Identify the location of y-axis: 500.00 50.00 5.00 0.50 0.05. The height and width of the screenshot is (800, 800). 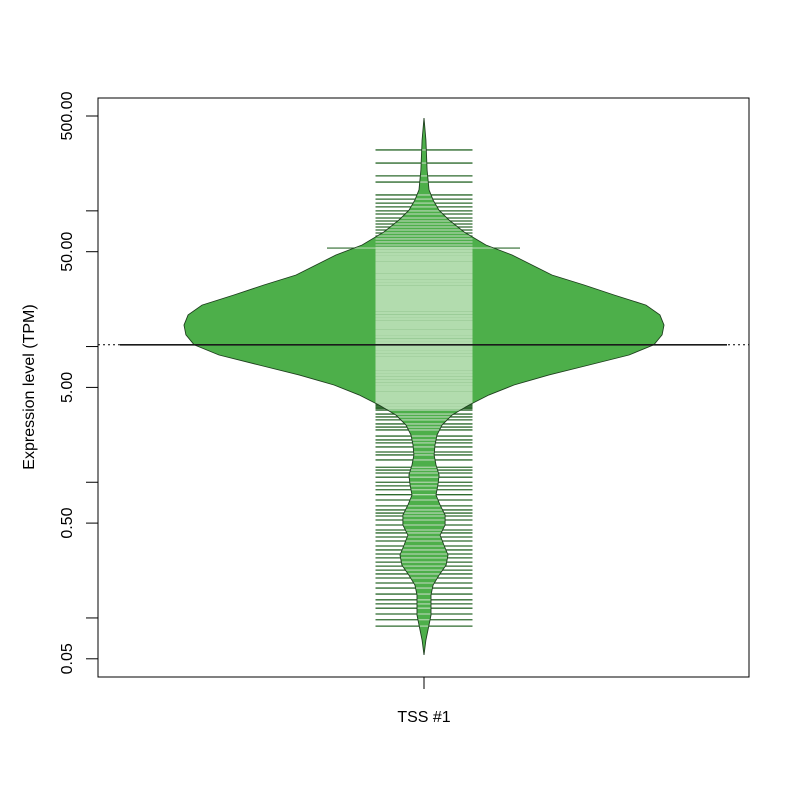
(78, 382).